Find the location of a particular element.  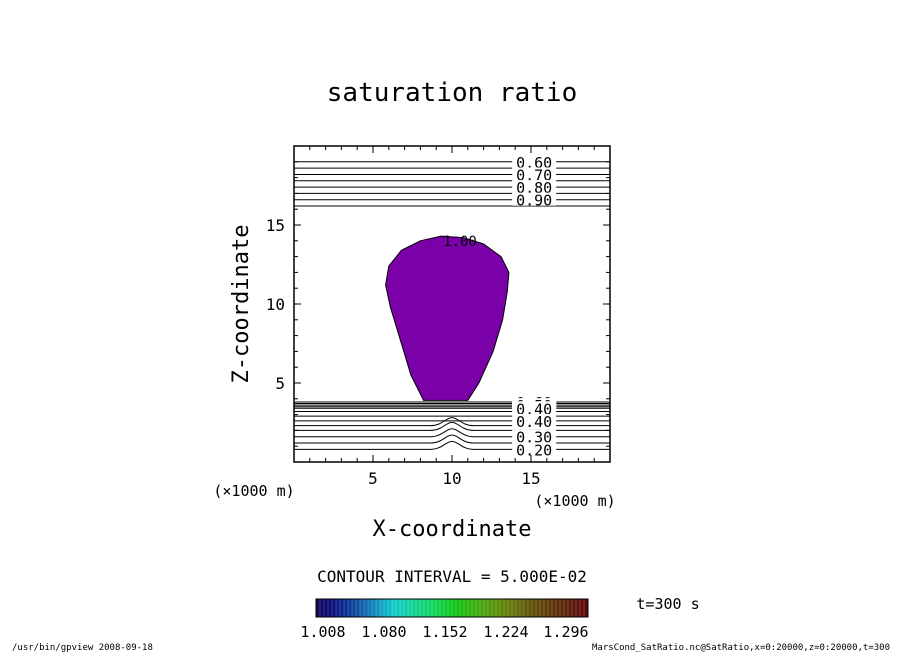

colorbar-tick-label: 1.152 is located at coordinates (444, 632).